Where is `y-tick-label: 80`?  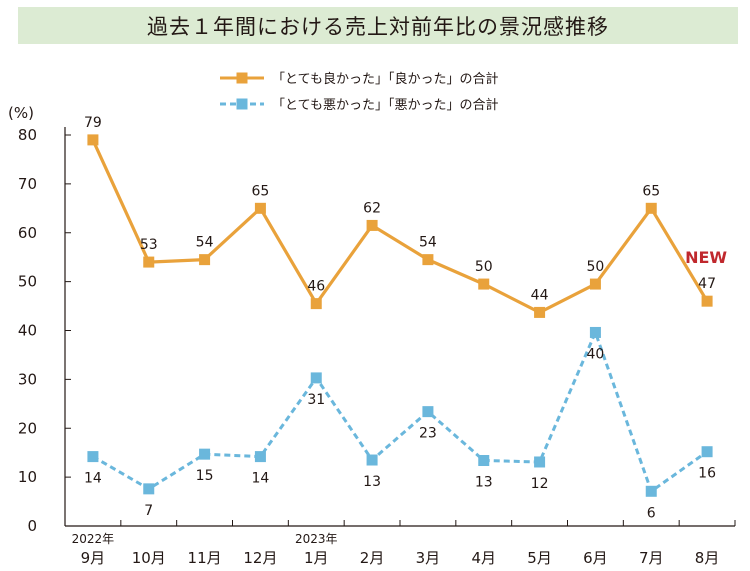
y-tick-label: 80 is located at coordinates (27, 135).